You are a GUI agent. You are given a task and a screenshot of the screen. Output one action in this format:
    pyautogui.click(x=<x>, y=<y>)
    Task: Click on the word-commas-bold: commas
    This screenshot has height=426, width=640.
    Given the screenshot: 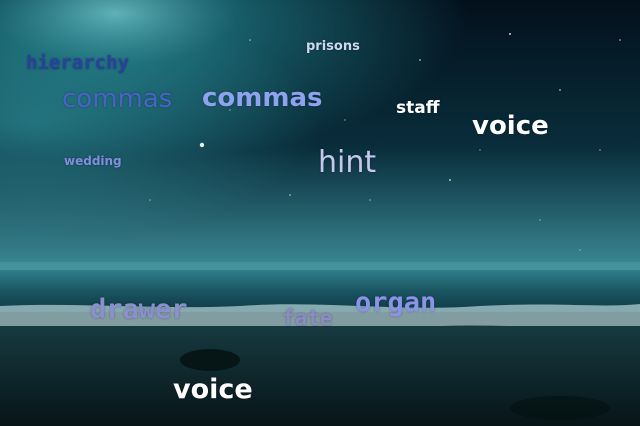 What is the action you would take?
    pyautogui.click(x=262, y=98)
    